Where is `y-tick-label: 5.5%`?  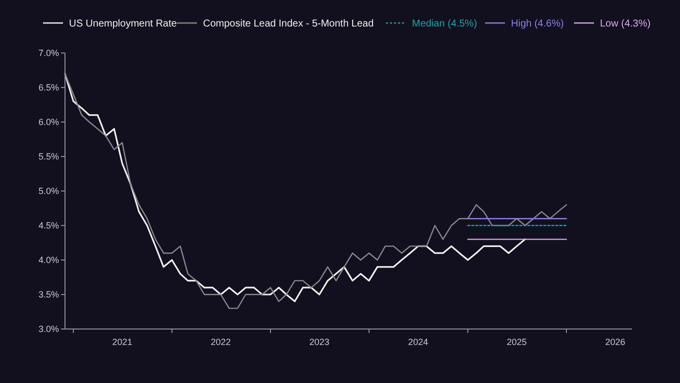 y-tick-label: 5.5% is located at coordinates (48, 157).